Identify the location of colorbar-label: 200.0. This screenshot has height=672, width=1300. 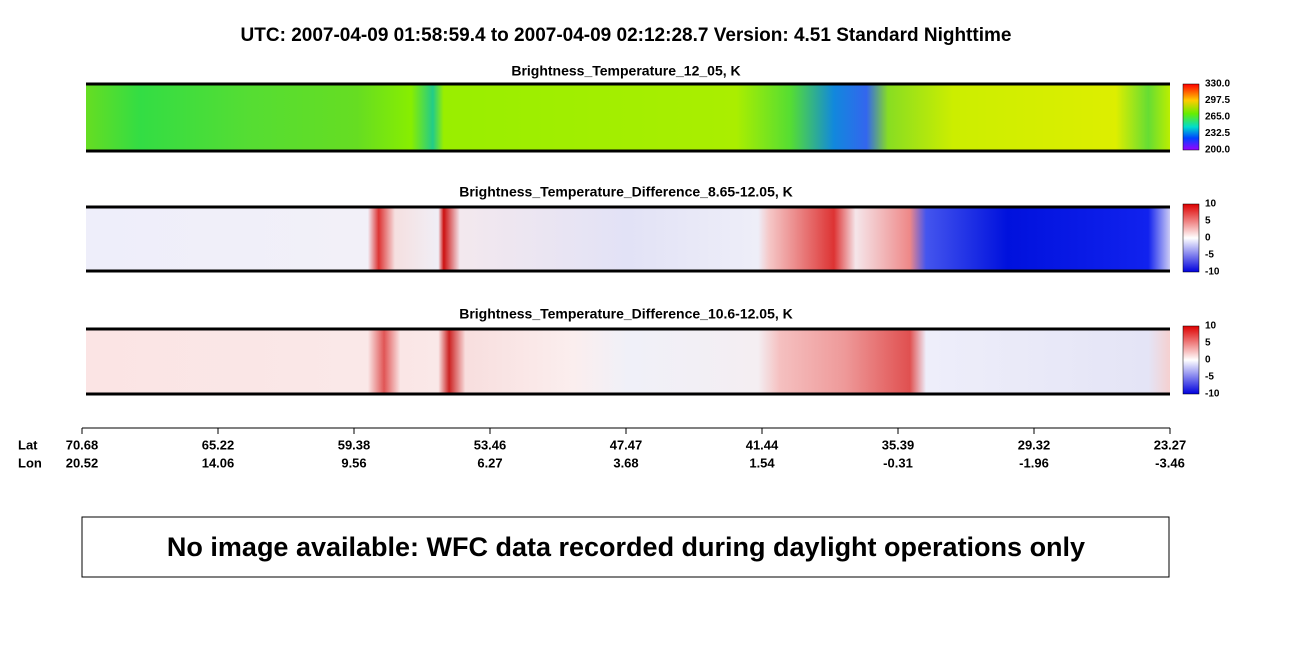
(1217, 150).